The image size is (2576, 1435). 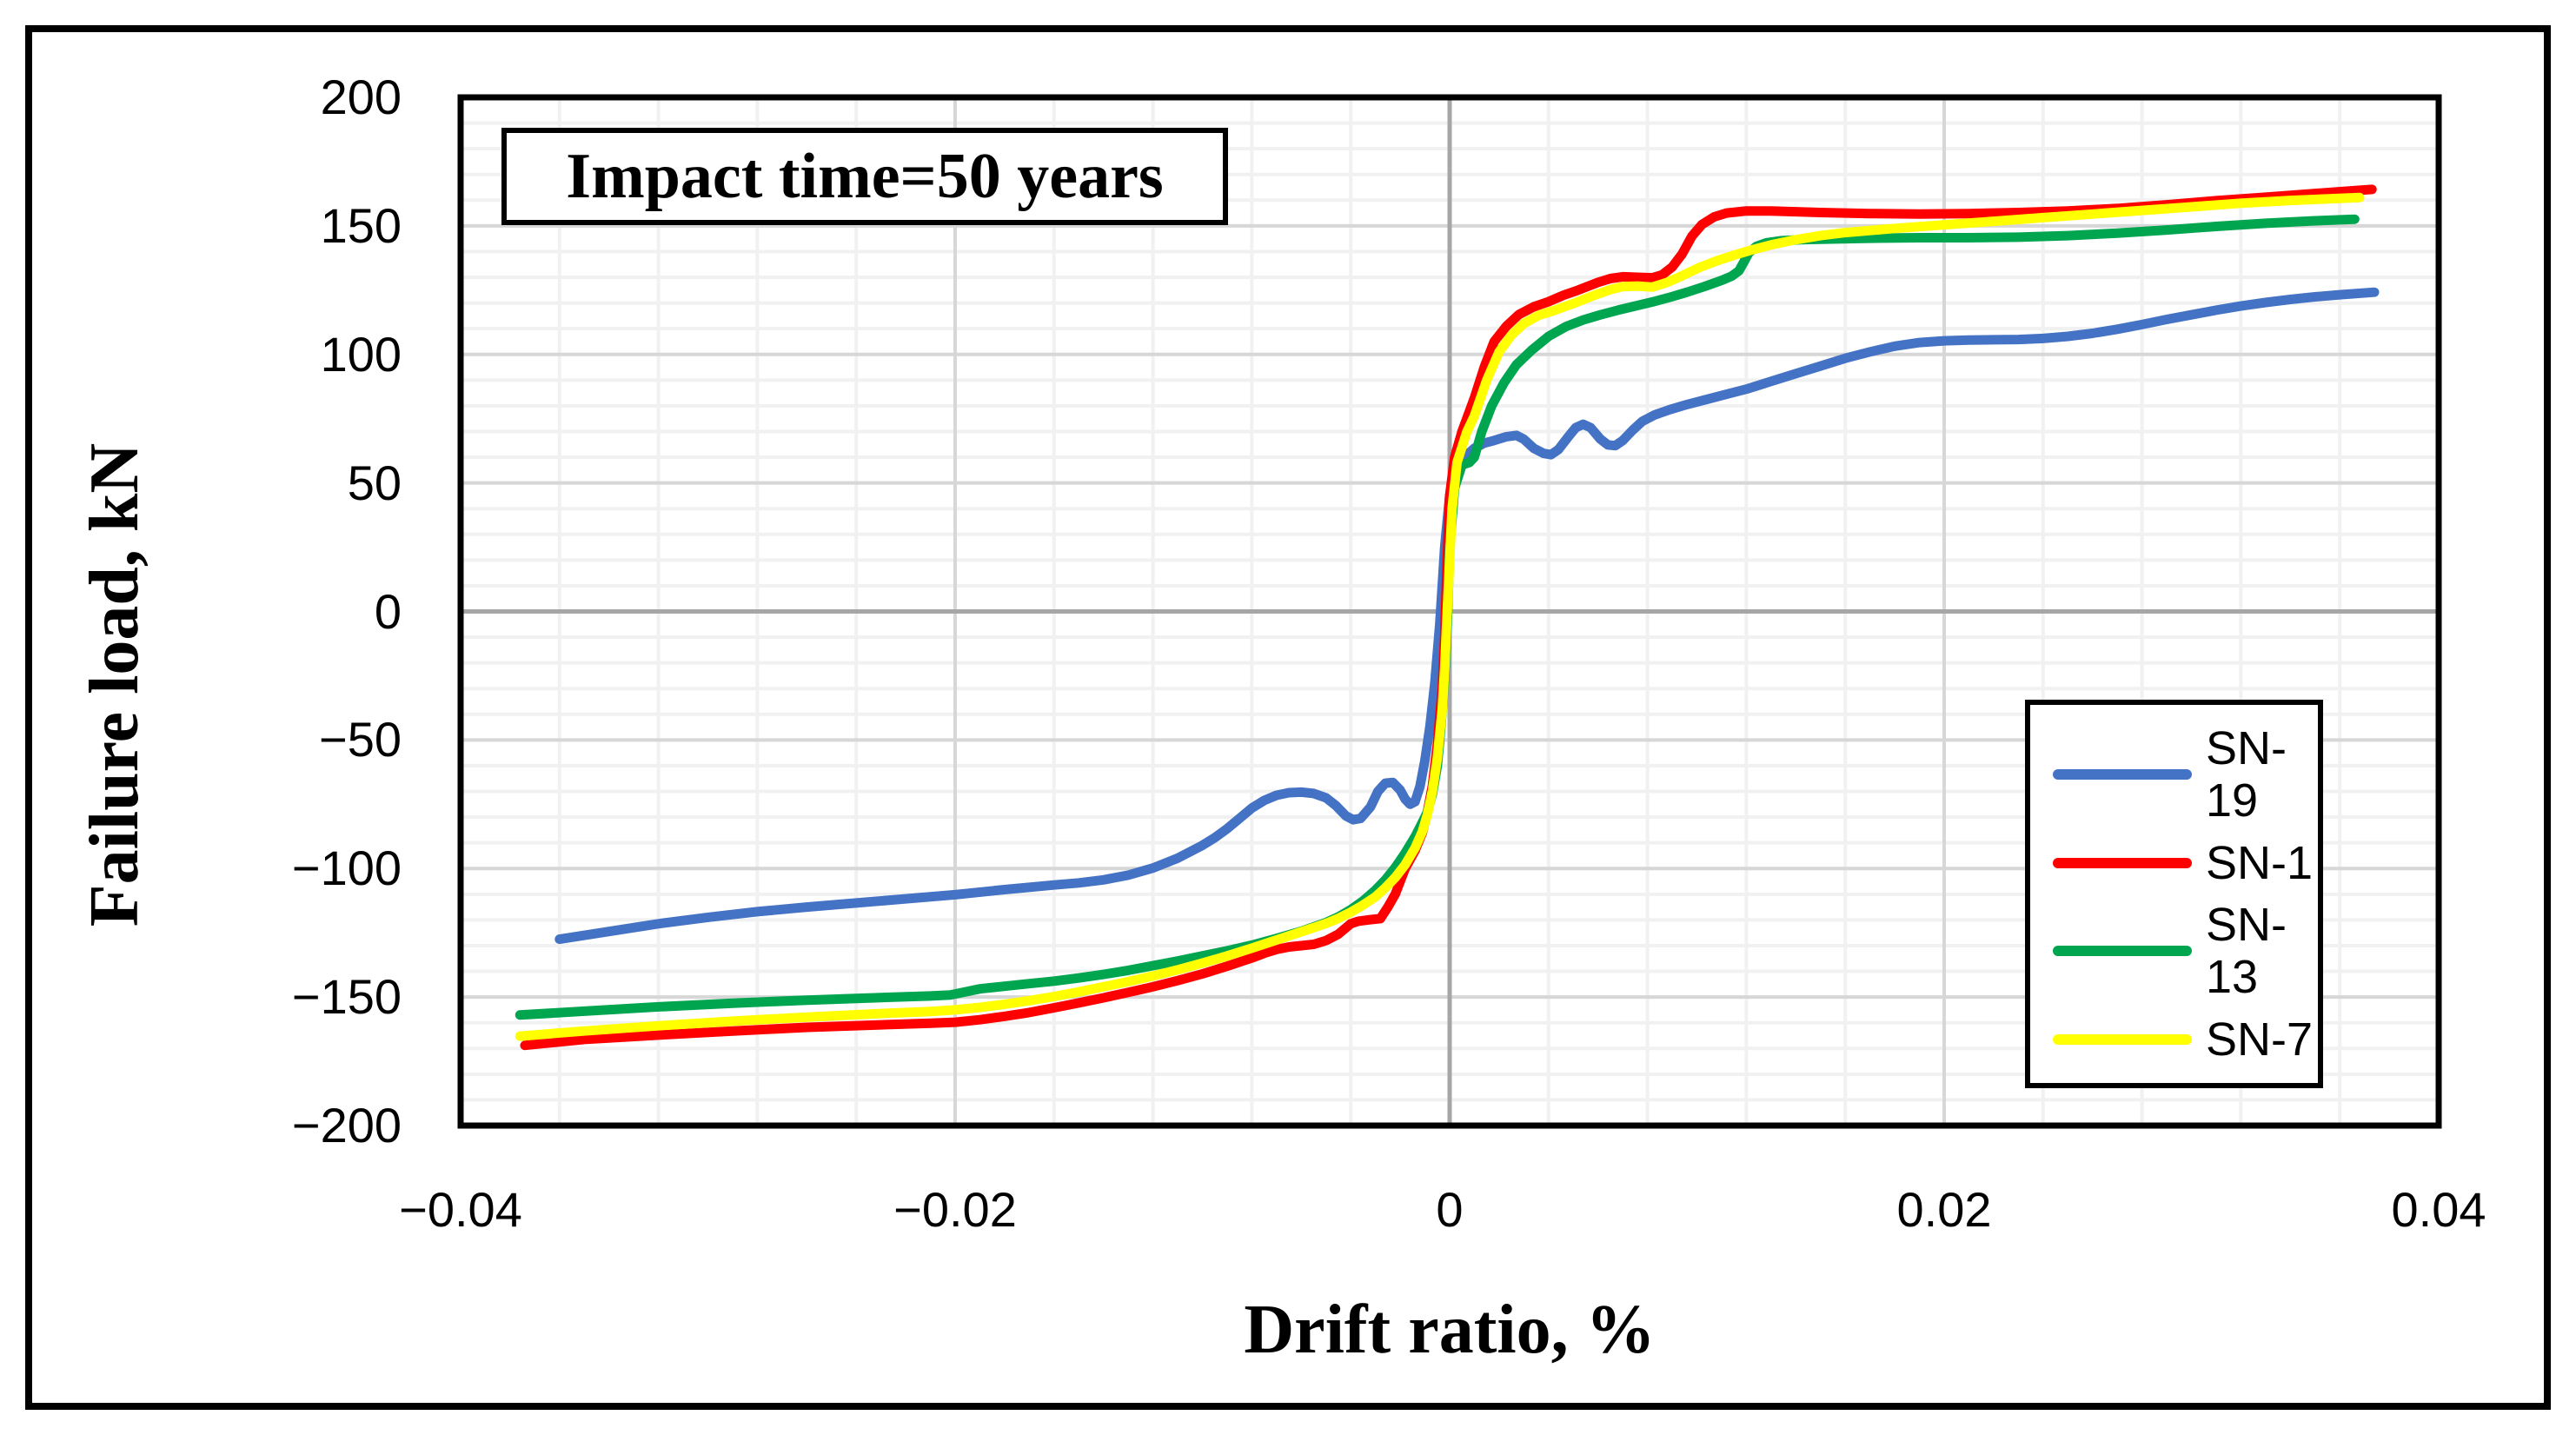 What do you see at coordinates (2260, 1039) in the screenshot?
I see `legend-label: SN-7` at bounding box center [2260, 1039].